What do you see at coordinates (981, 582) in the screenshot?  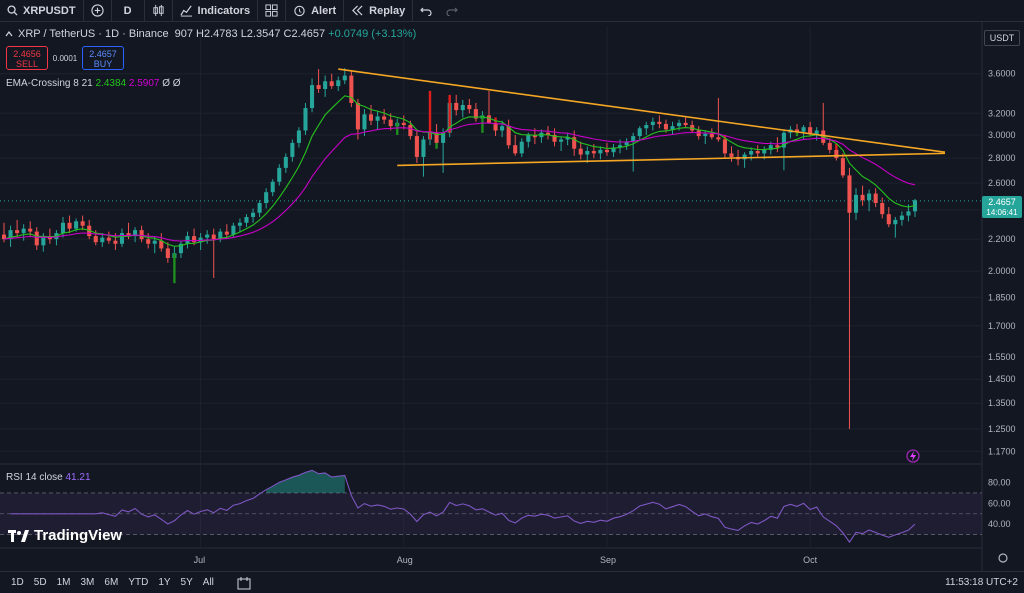 I see `utc-clock: 11:53:18 UTC+2` at bounding box center [981, 582].